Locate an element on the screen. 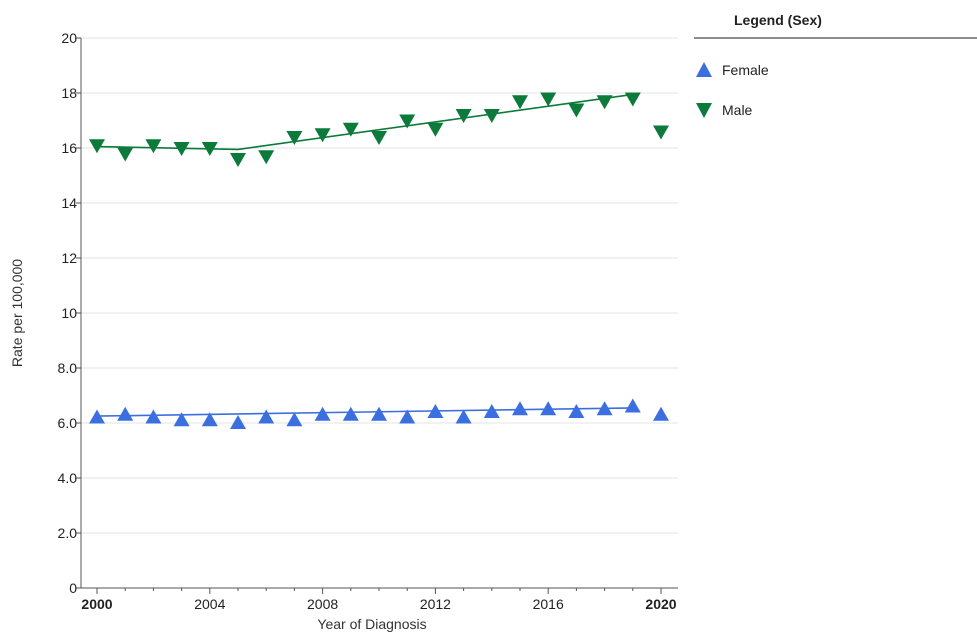 Image resolution: width=977 pixels, height=633 pixels. y-tick-label: 14 is located at coordinates (69, 203).